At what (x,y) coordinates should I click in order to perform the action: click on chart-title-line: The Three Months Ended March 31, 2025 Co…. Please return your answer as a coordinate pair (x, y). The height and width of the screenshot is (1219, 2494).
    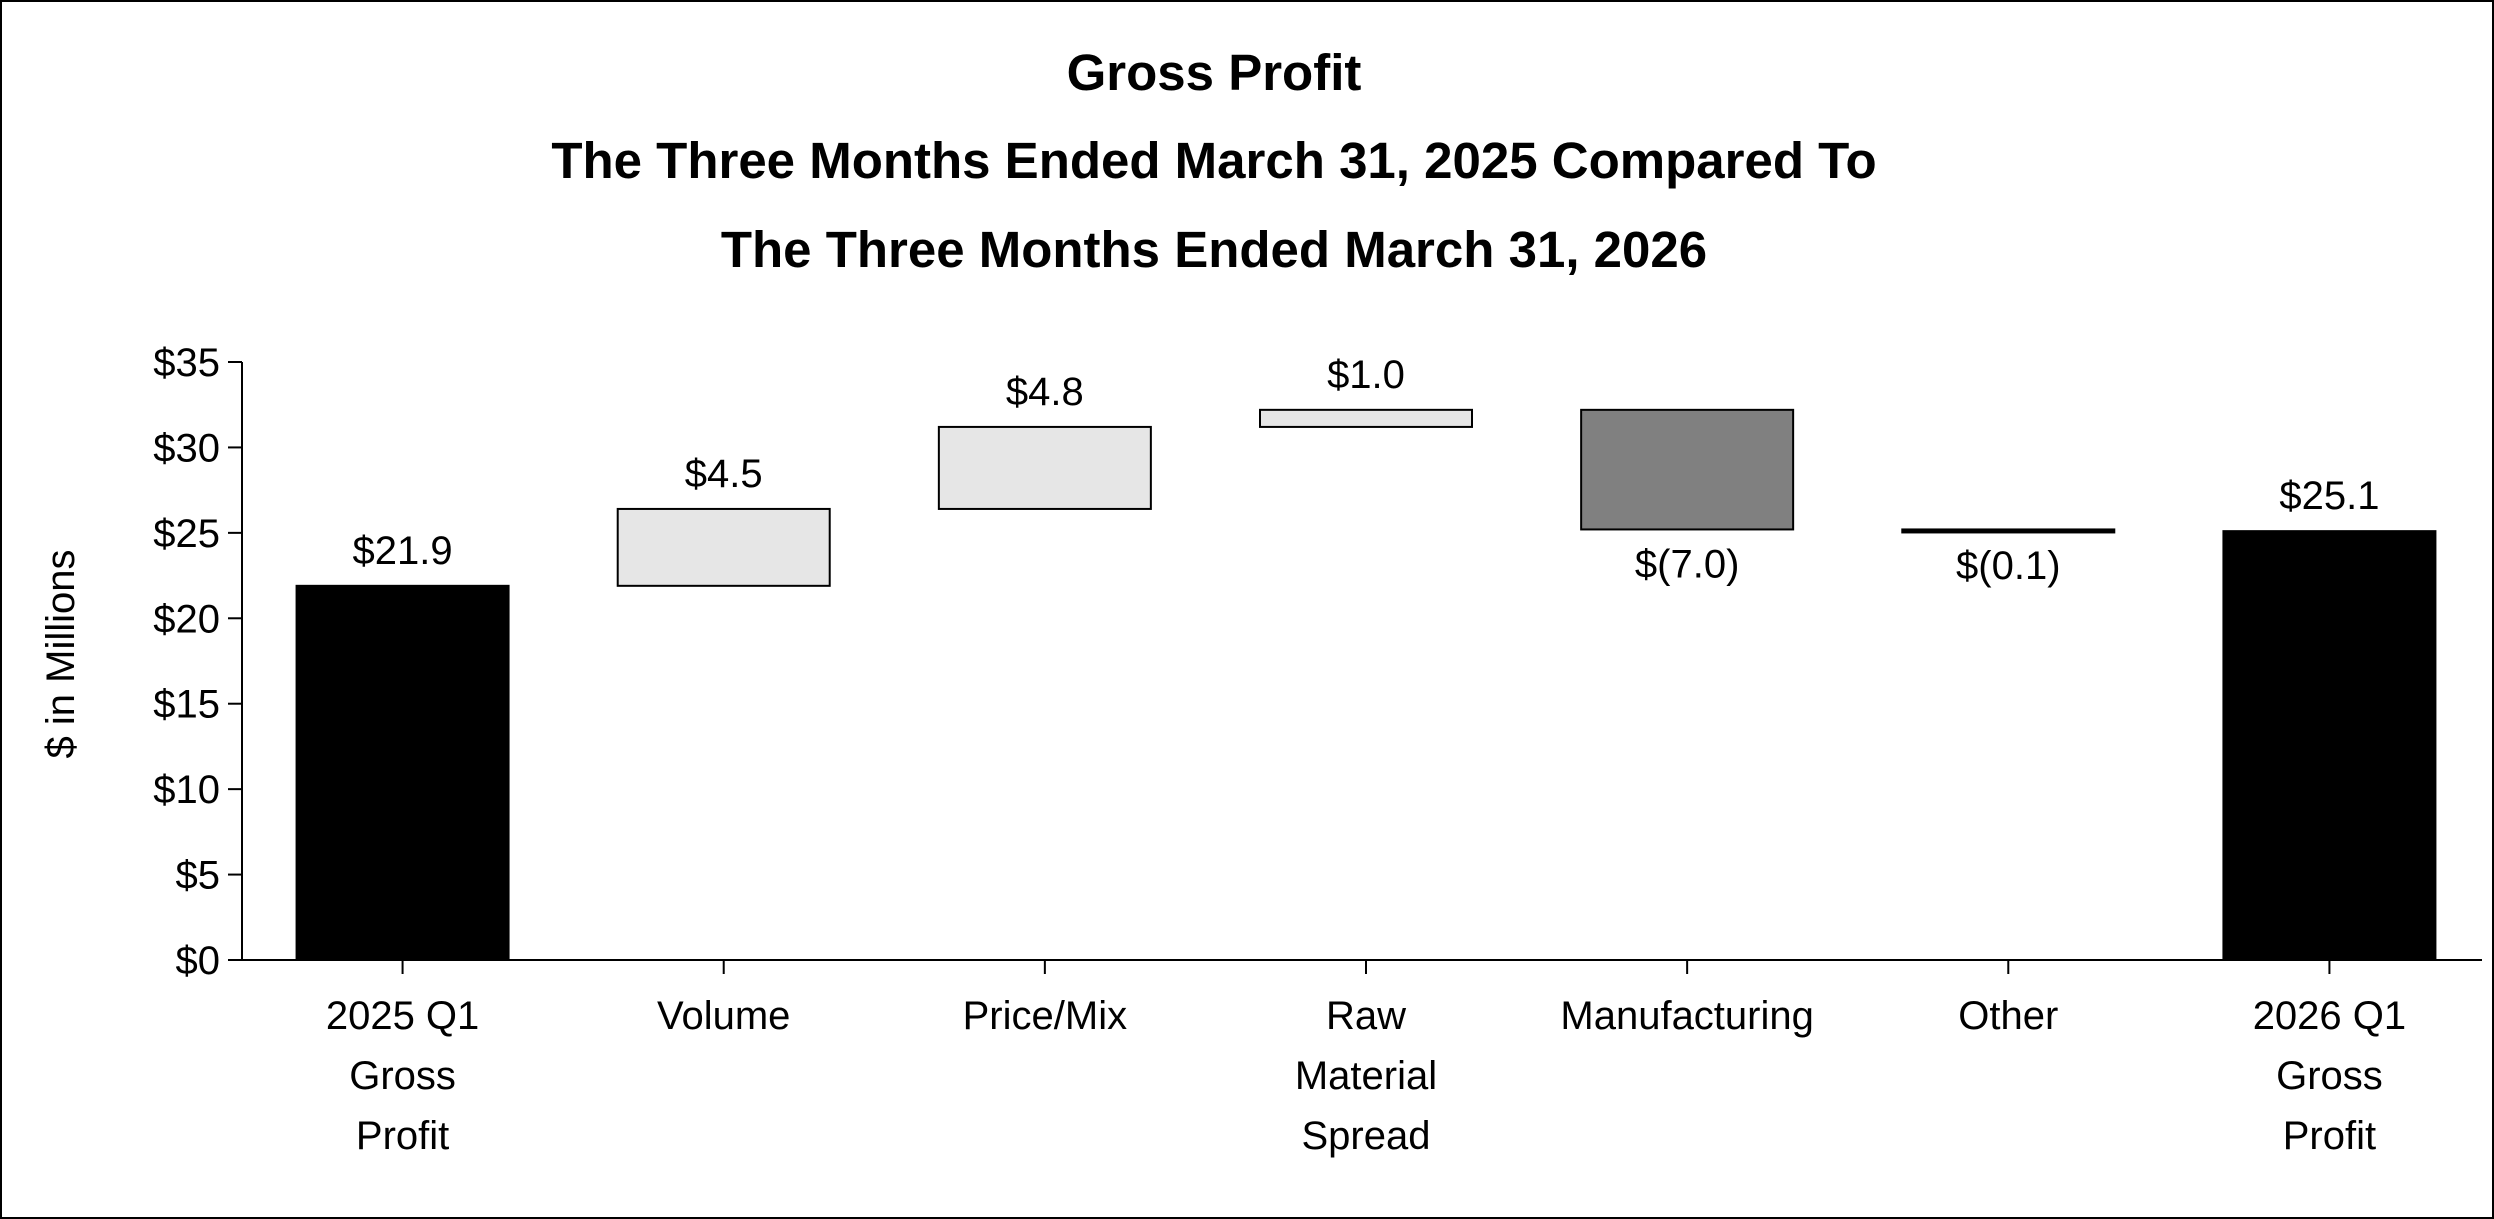
    Looking at the image, I should click on (1213, 160).